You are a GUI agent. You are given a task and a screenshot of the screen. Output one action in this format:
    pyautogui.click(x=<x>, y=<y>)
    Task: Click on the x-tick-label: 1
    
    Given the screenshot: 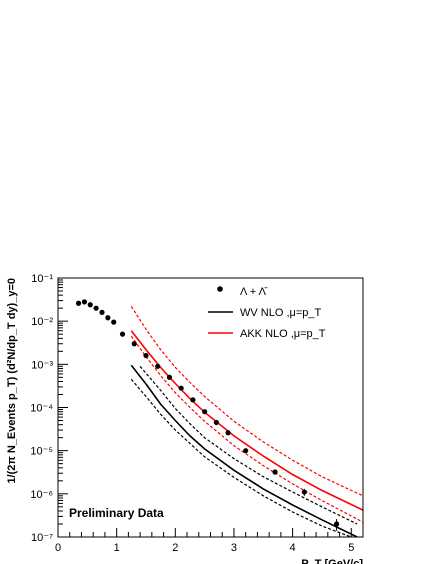 What is the action you would take?
    pyautogui.click(x=117, y=548)
    